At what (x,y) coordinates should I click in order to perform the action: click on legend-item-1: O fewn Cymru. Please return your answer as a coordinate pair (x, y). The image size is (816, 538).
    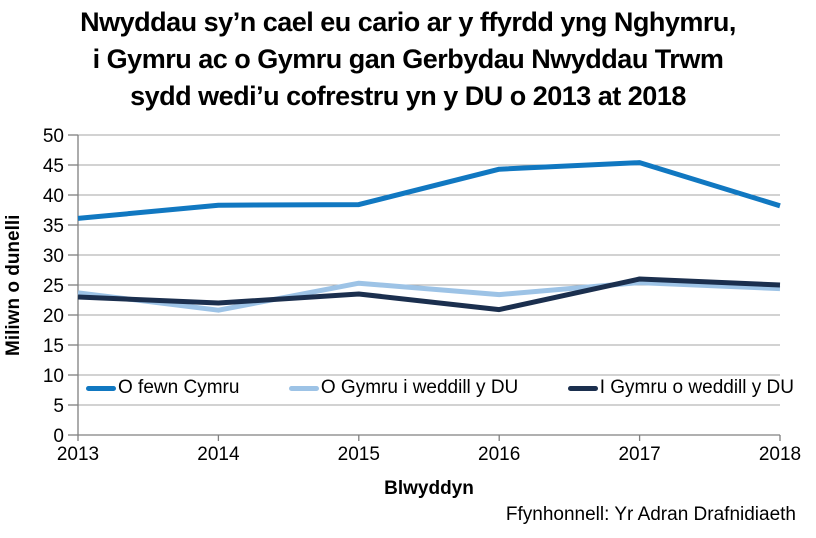
    Looking at the image, I should click on (162, 388).